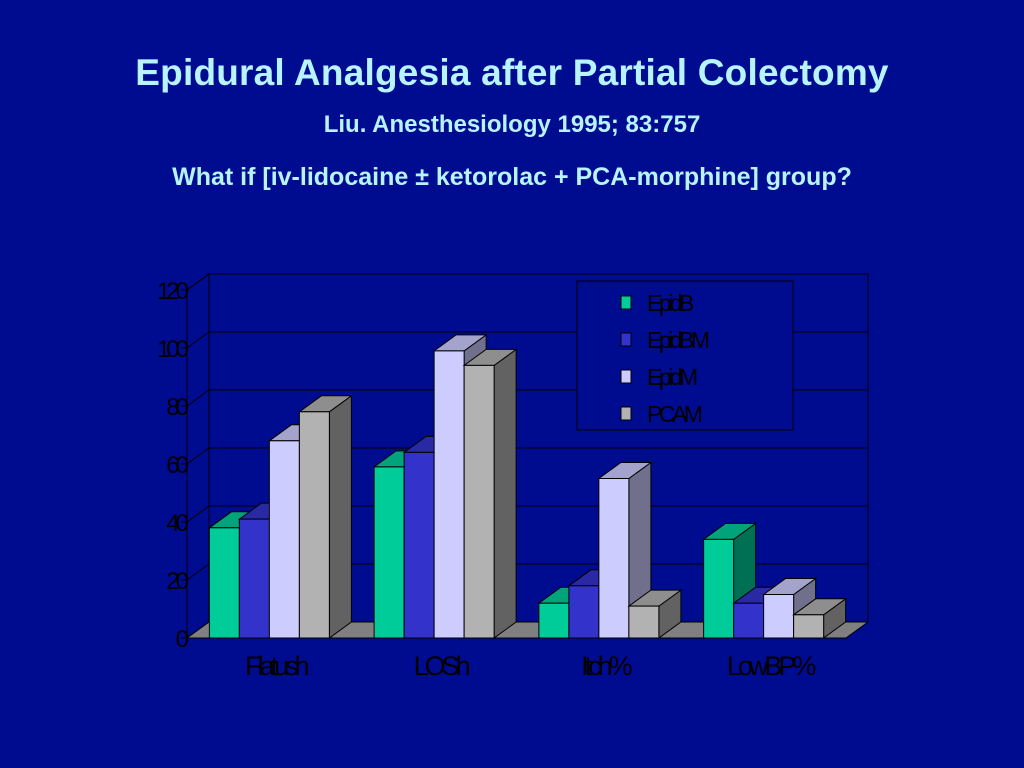  I want to click on x-category-label: Flatush, so click(277, 666).